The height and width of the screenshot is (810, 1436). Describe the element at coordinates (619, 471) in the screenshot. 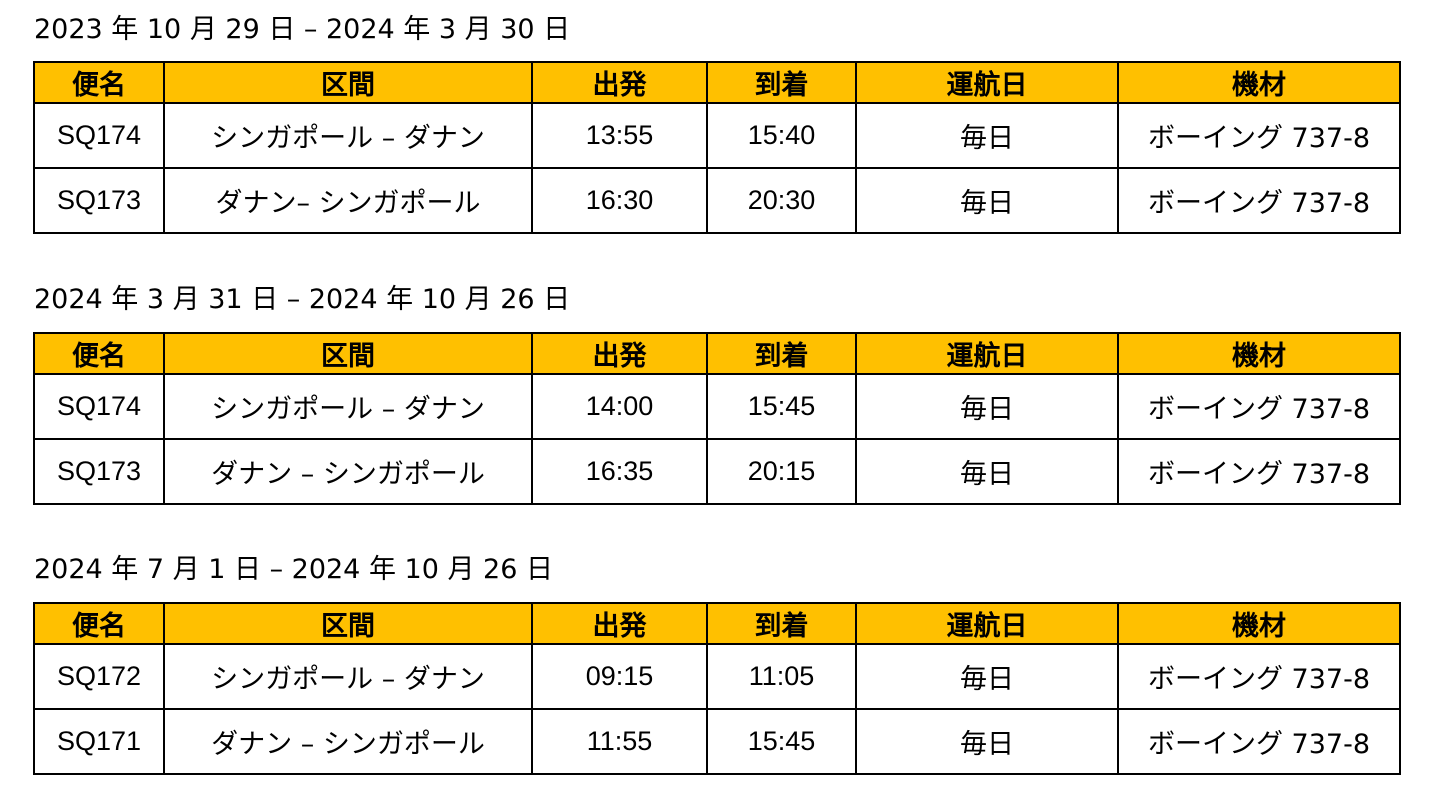

I see `departure-cell: 16:35` at that location.